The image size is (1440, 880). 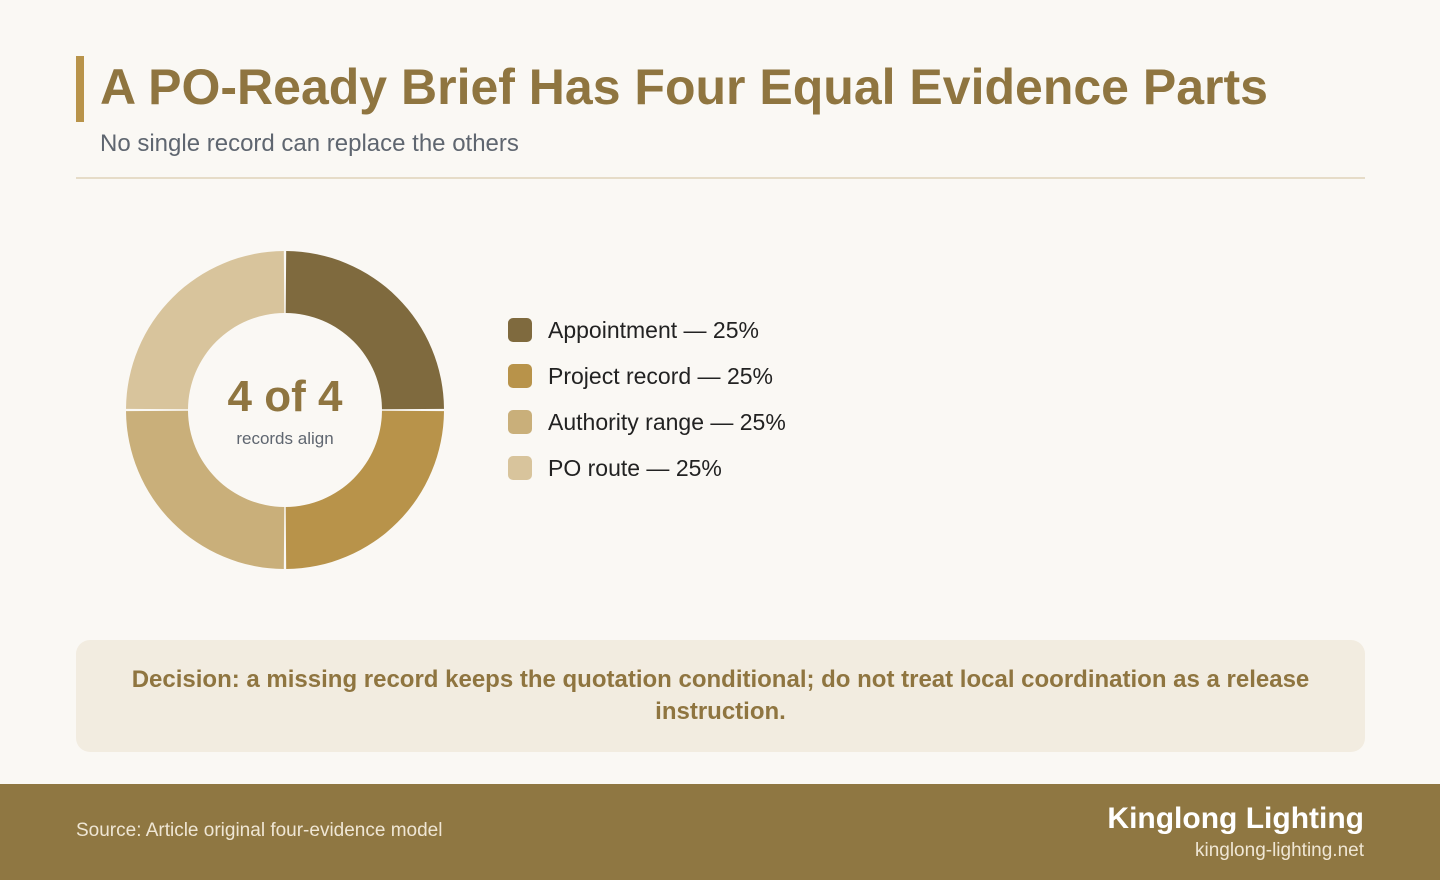 I want to click on donut-center-label: records align, so click(x=284, y=438).